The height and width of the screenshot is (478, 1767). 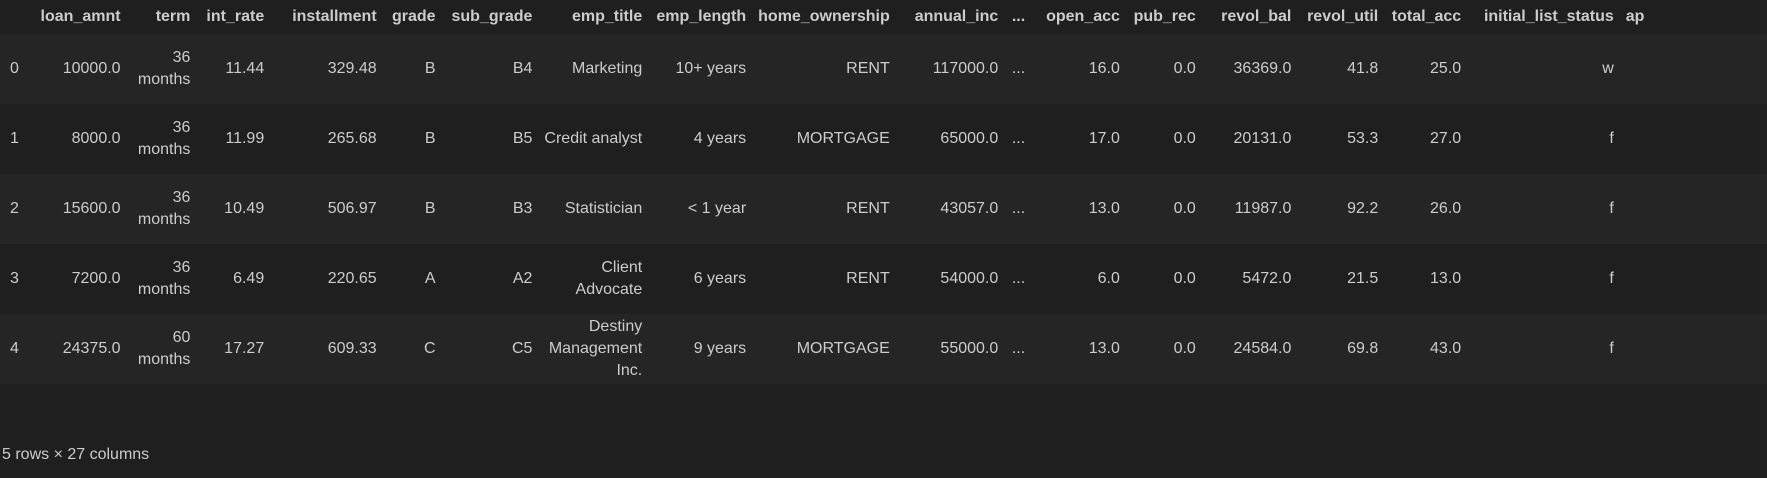 What do you see at coordinates (1343, 16) in the screenshot?
I see `header-revol-util: revol_util` at bounding box center [1343, 16].